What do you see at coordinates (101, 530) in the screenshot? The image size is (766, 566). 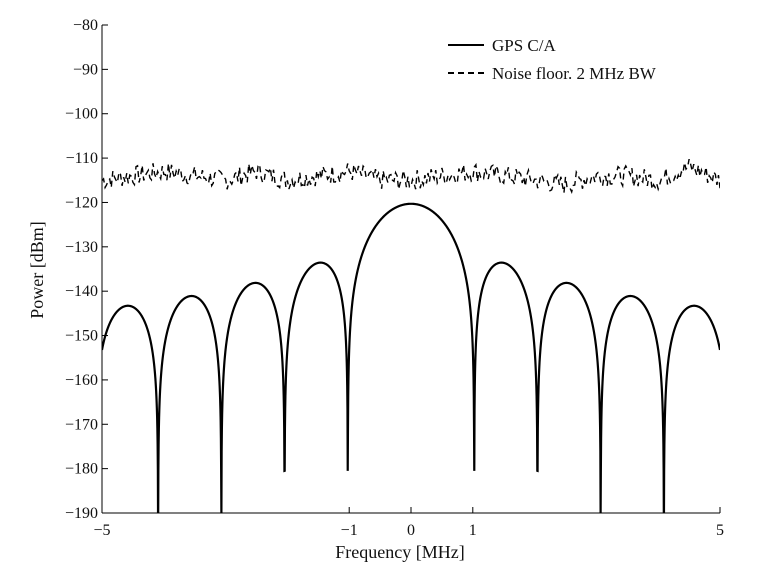 I see `x-tick-label: −5` at bounding box center [101, 530].